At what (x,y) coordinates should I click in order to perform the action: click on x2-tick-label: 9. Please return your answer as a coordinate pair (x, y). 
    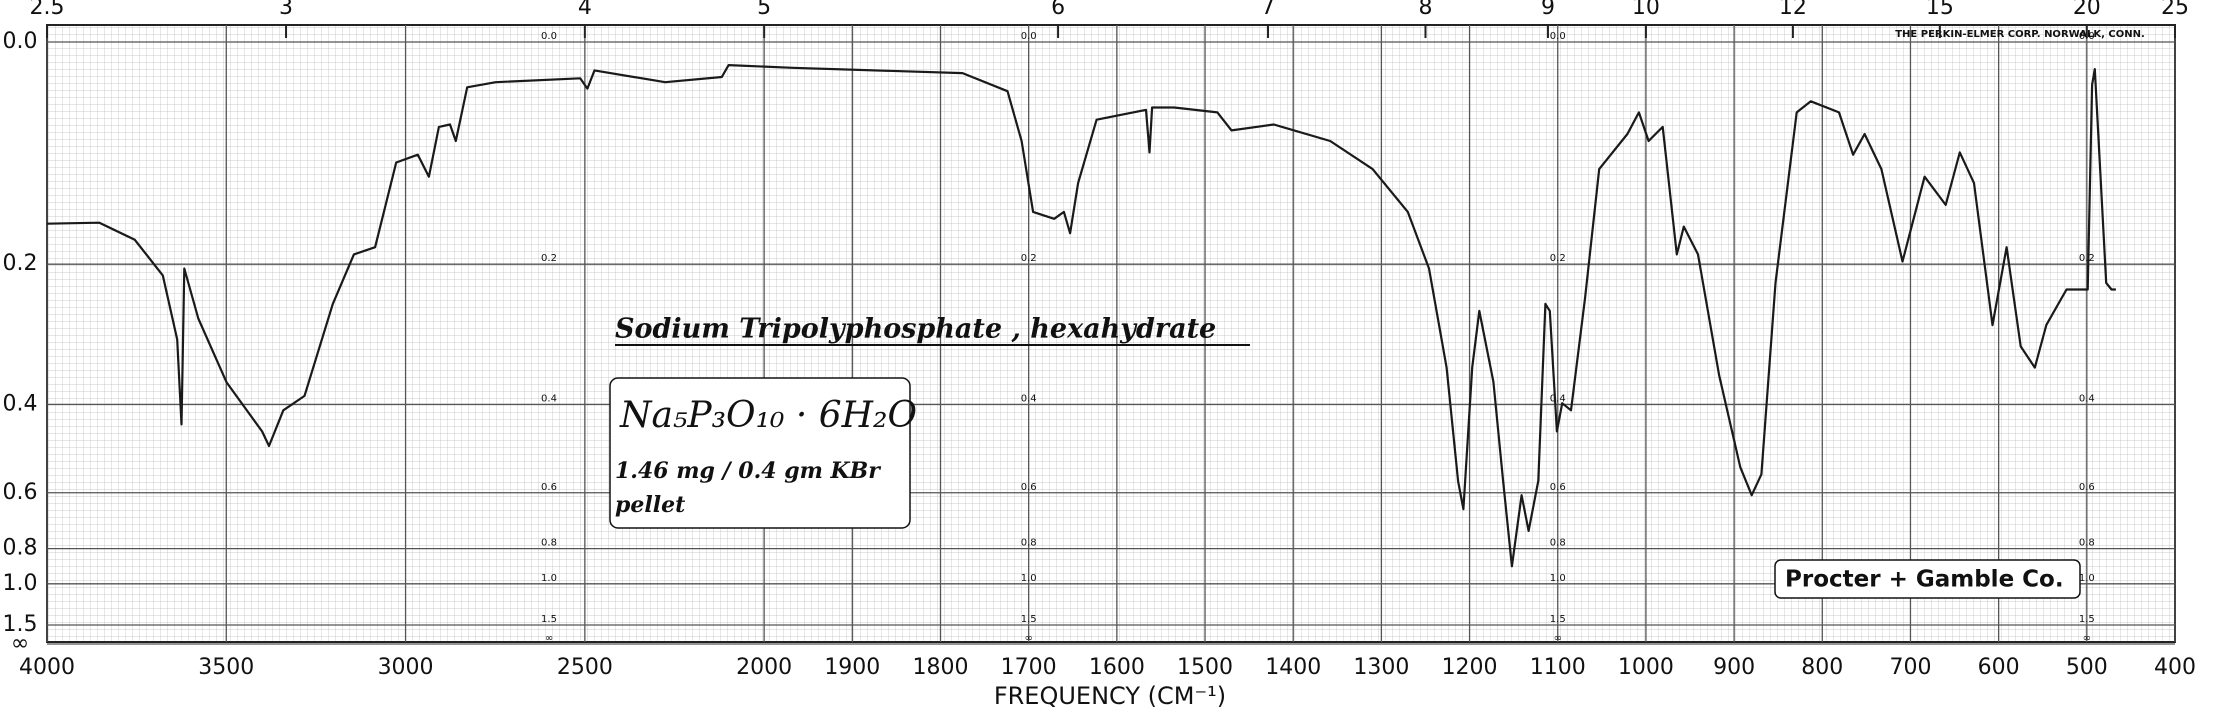
    Looking at the image, I should click on (1548, 10).